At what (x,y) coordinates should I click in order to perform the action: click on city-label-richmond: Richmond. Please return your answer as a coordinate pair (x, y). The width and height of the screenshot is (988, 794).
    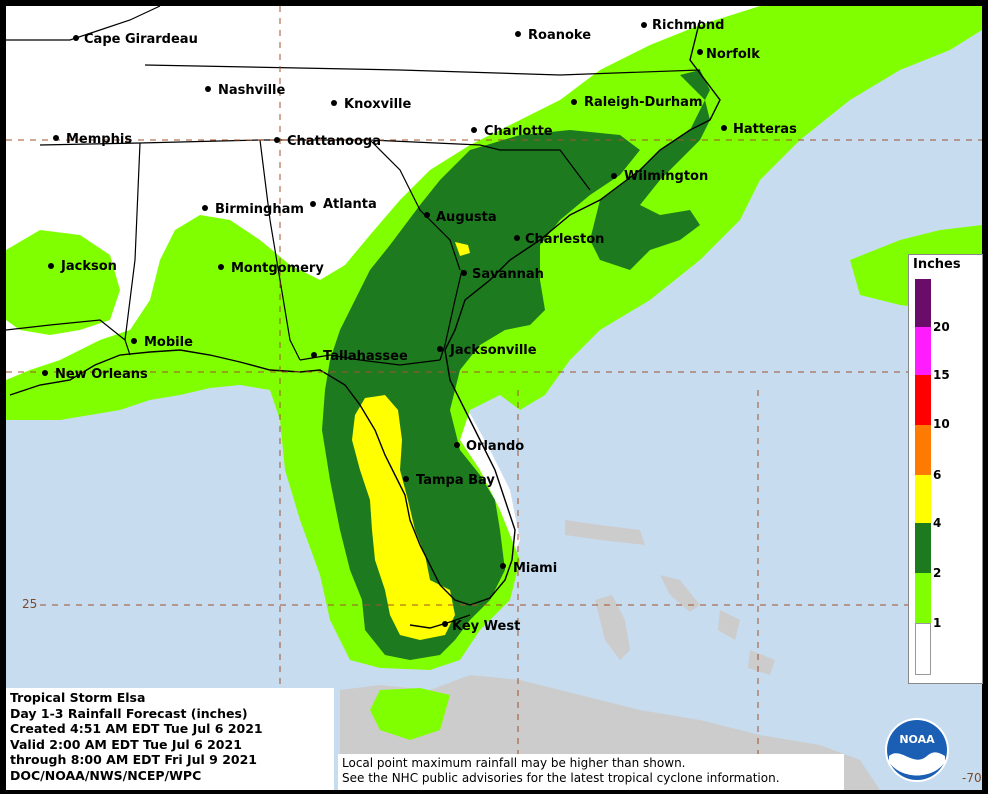
    Looking at the image, I should click on (688, 25).